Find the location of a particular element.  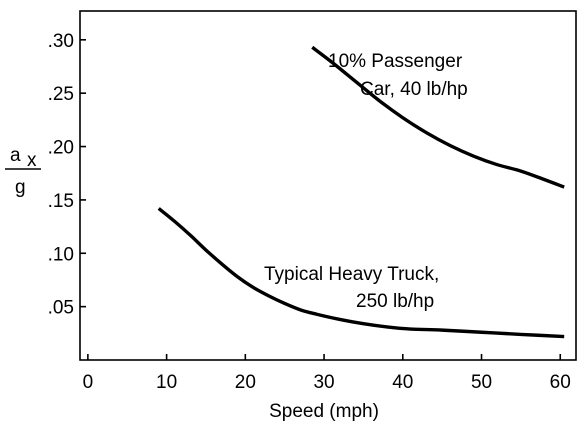

x-axis-title: Speed (mph) is located at coordinates (324, 411).